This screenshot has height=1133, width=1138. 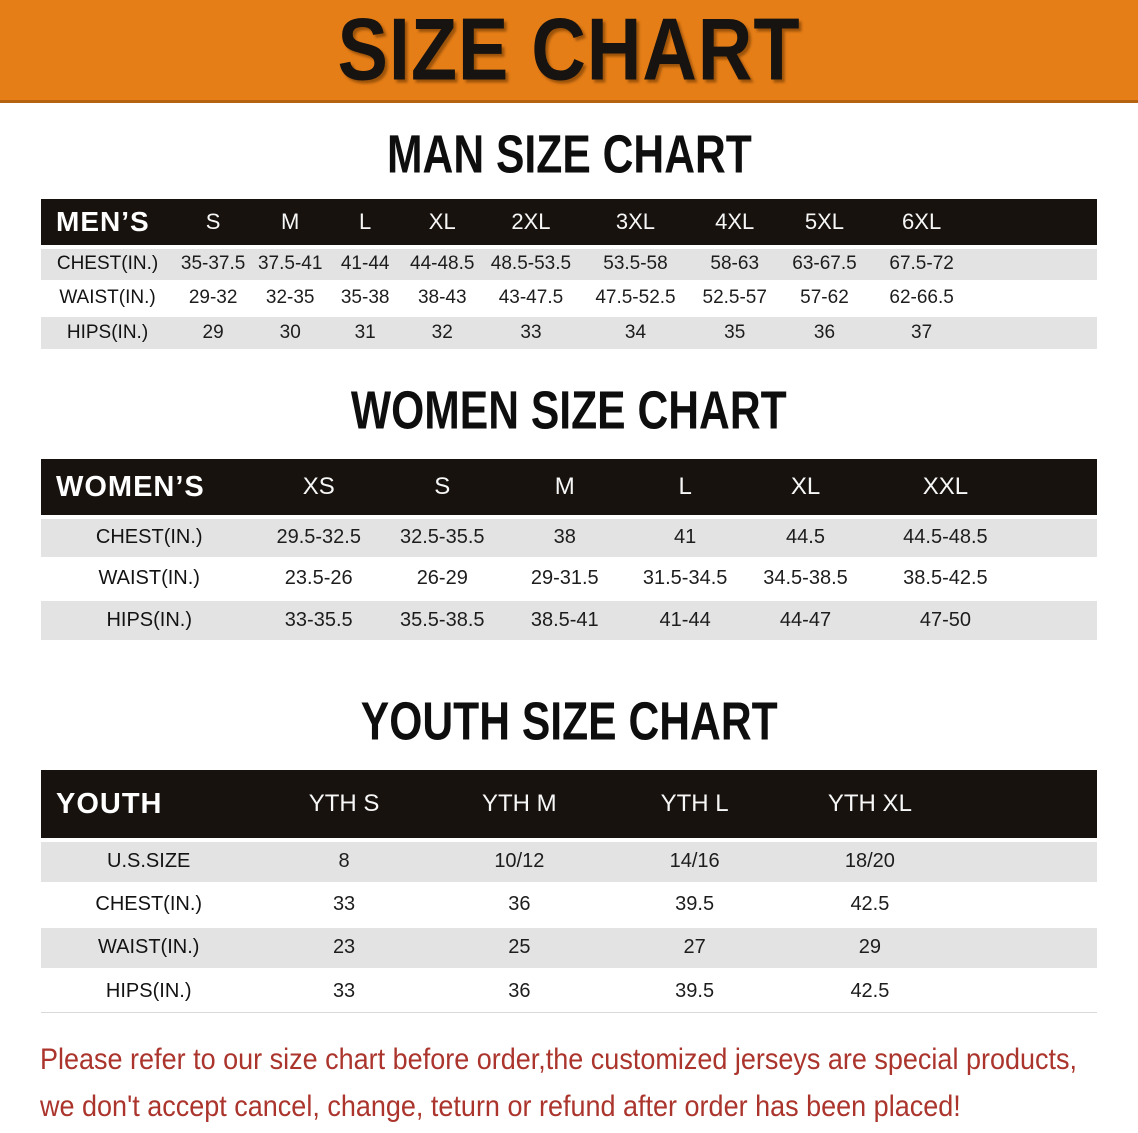 I want to click on cell: 29-32, so click(x=213, y=297).